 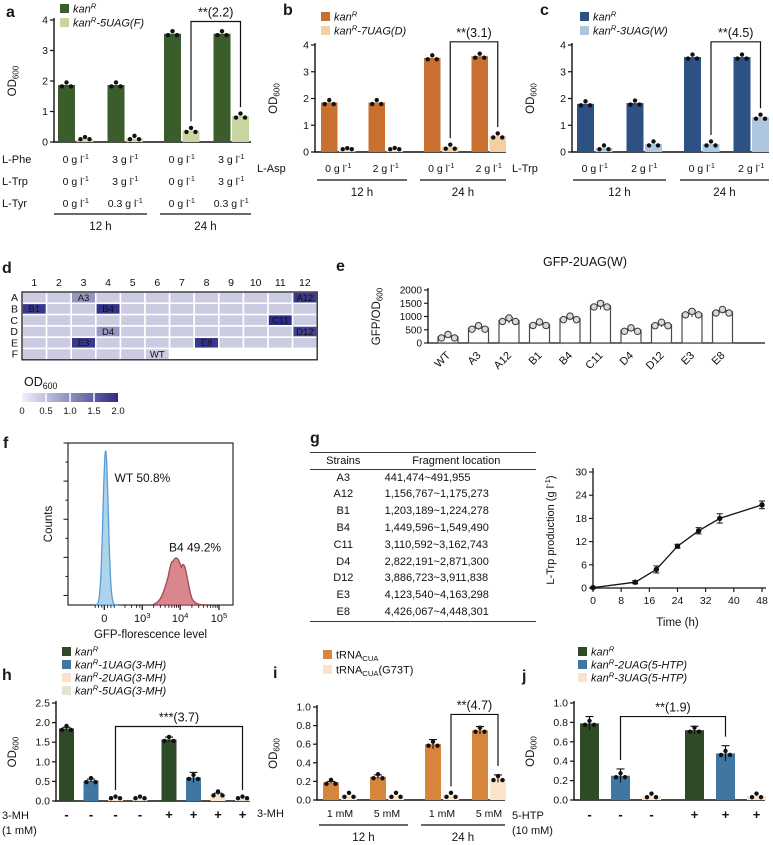 I want to click on x-tick-label: 8, so click(x=621, y=601).